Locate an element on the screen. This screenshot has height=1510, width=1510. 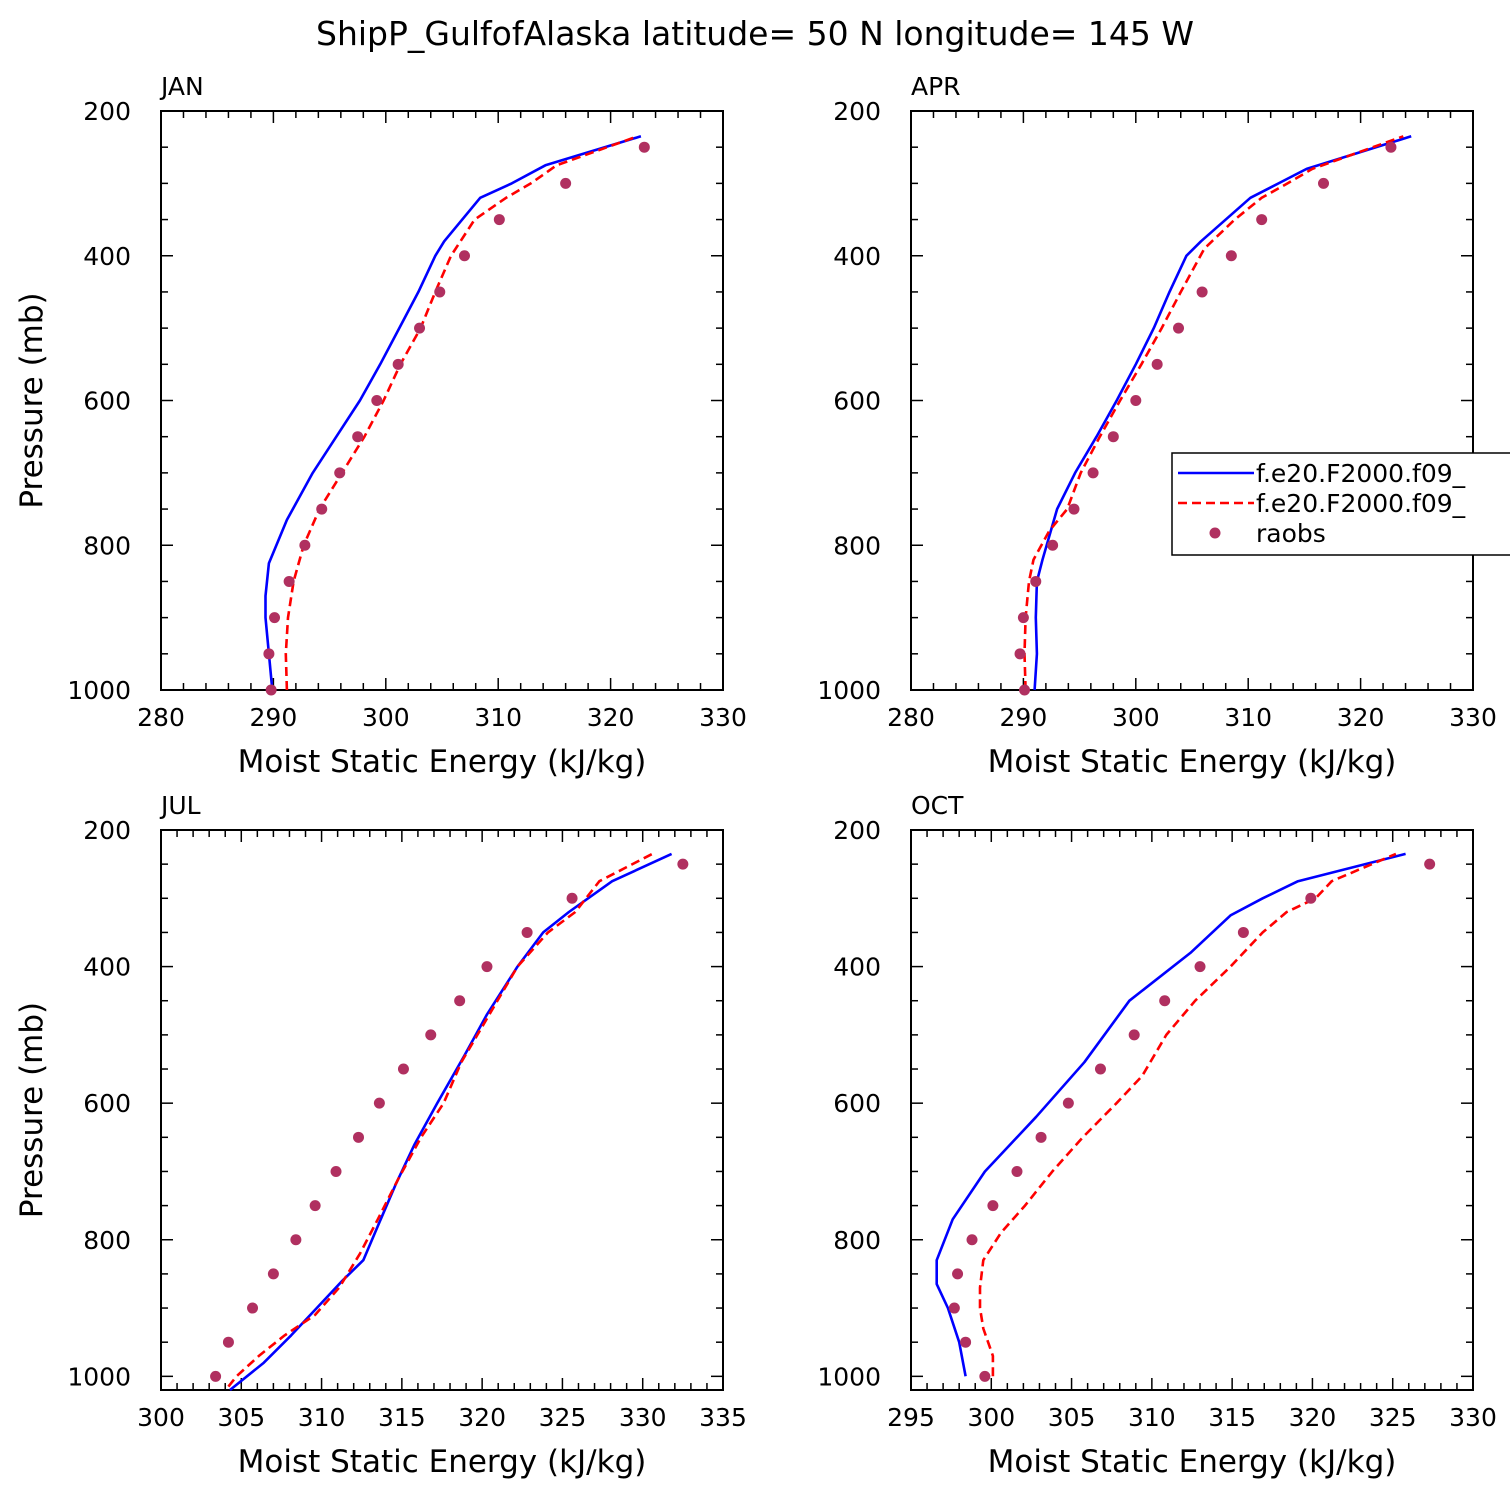
legend-label: raobs is located at coordinates (1291, 533).